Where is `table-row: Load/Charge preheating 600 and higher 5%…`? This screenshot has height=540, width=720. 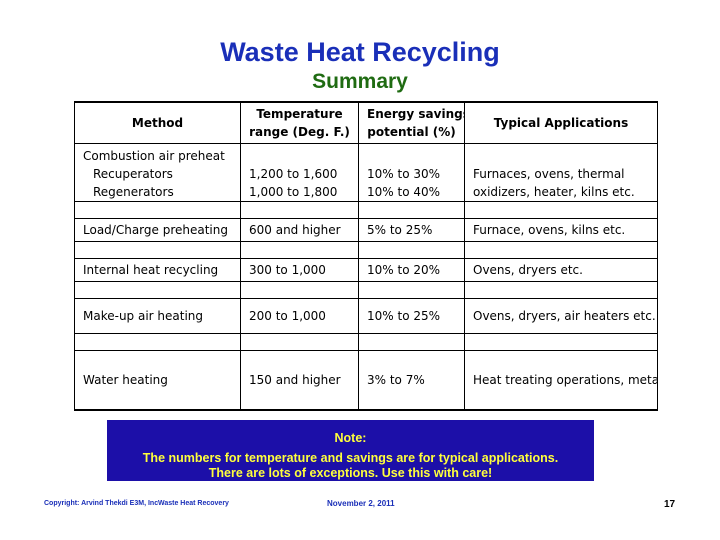
table-row: Load/Charge preheating 600 and higher 5%… is located at coordinates (366, 230).